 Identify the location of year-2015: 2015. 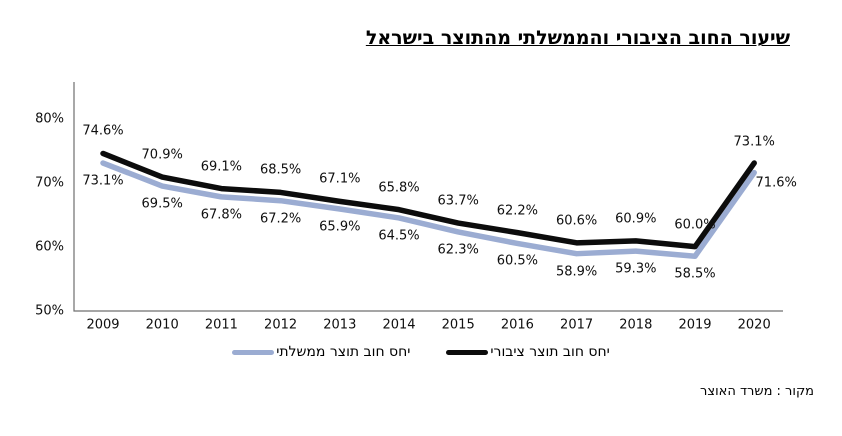
(458, 325).